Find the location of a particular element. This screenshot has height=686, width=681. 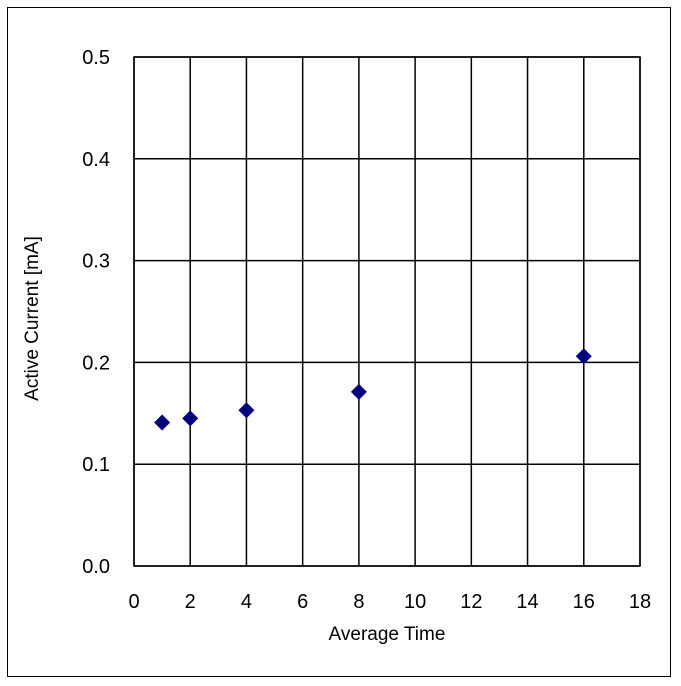

x-tick-label: 8 is located at coordinates (358, 602).